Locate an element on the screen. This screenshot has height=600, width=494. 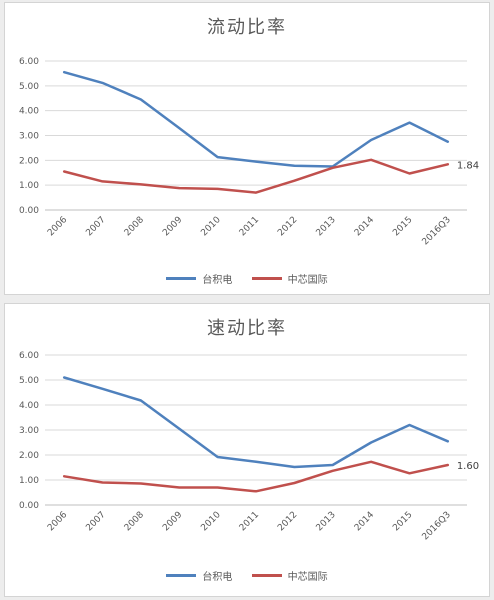
data-label: 1.84 is located at coordinates (468, 165).